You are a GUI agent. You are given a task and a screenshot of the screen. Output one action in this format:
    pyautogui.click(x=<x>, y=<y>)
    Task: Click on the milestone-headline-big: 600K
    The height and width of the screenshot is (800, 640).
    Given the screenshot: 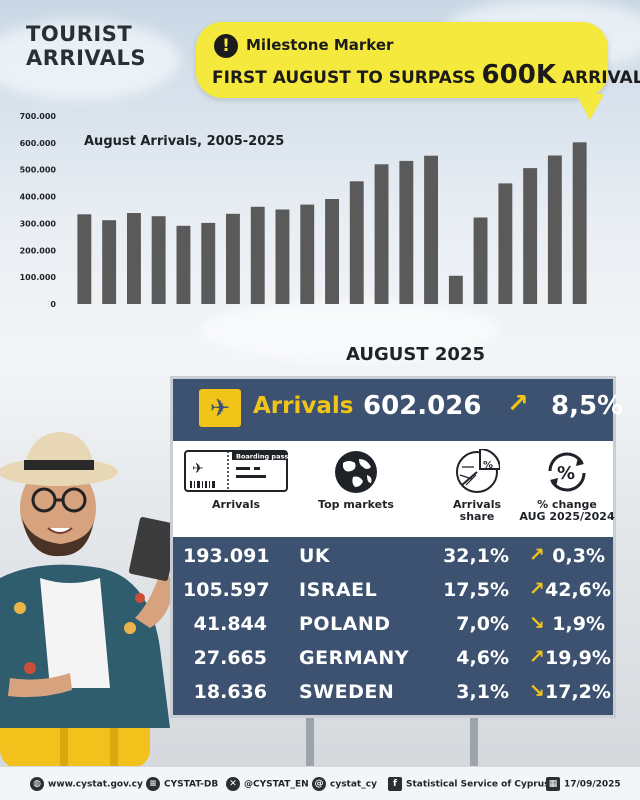 What is the action you would take?
    pyautogui.click(x=518, y=75)
    